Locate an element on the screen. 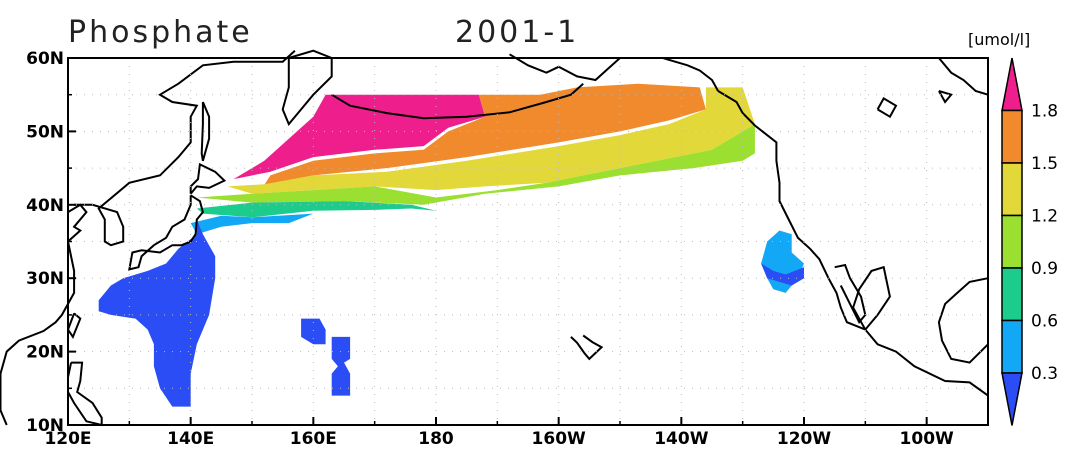 The width and height of the screenshot is (1078, 470). y-tick-label: 40N is located at coordinates (45, 206).